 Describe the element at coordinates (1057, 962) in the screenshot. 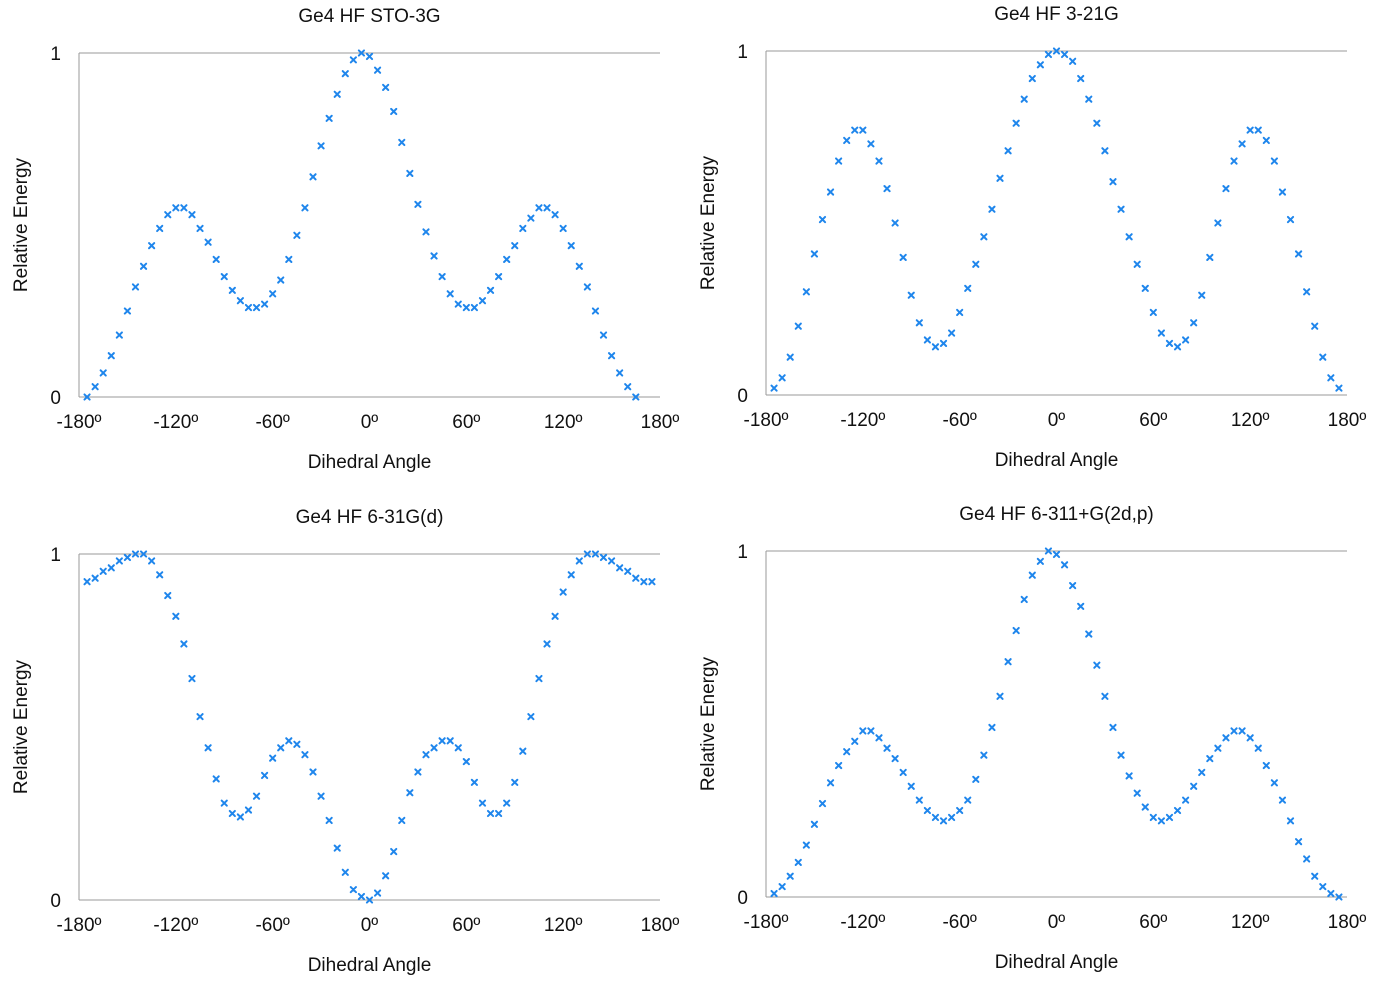

I see `x-axis-label: Dihedral Angle` at that location.